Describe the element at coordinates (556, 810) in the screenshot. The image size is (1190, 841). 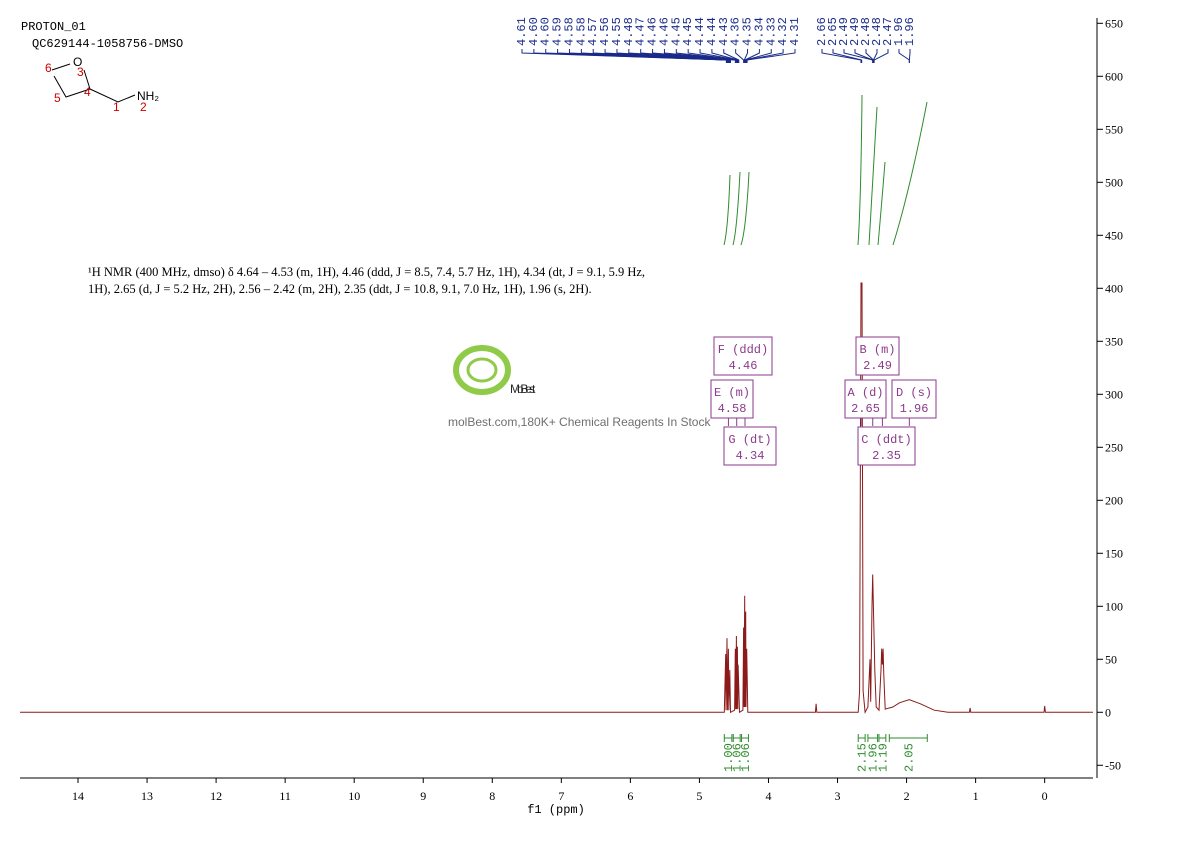
I see `x-axis-label: f1 (ppm)` at that location.